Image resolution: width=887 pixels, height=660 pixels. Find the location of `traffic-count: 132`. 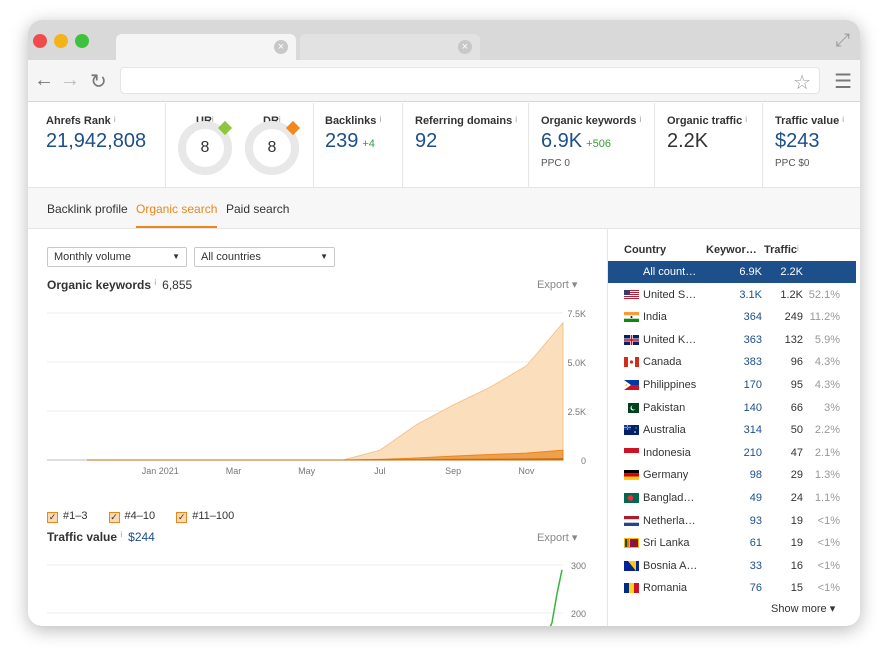

traffic-count: 132 is located at coordinates (793, 339).